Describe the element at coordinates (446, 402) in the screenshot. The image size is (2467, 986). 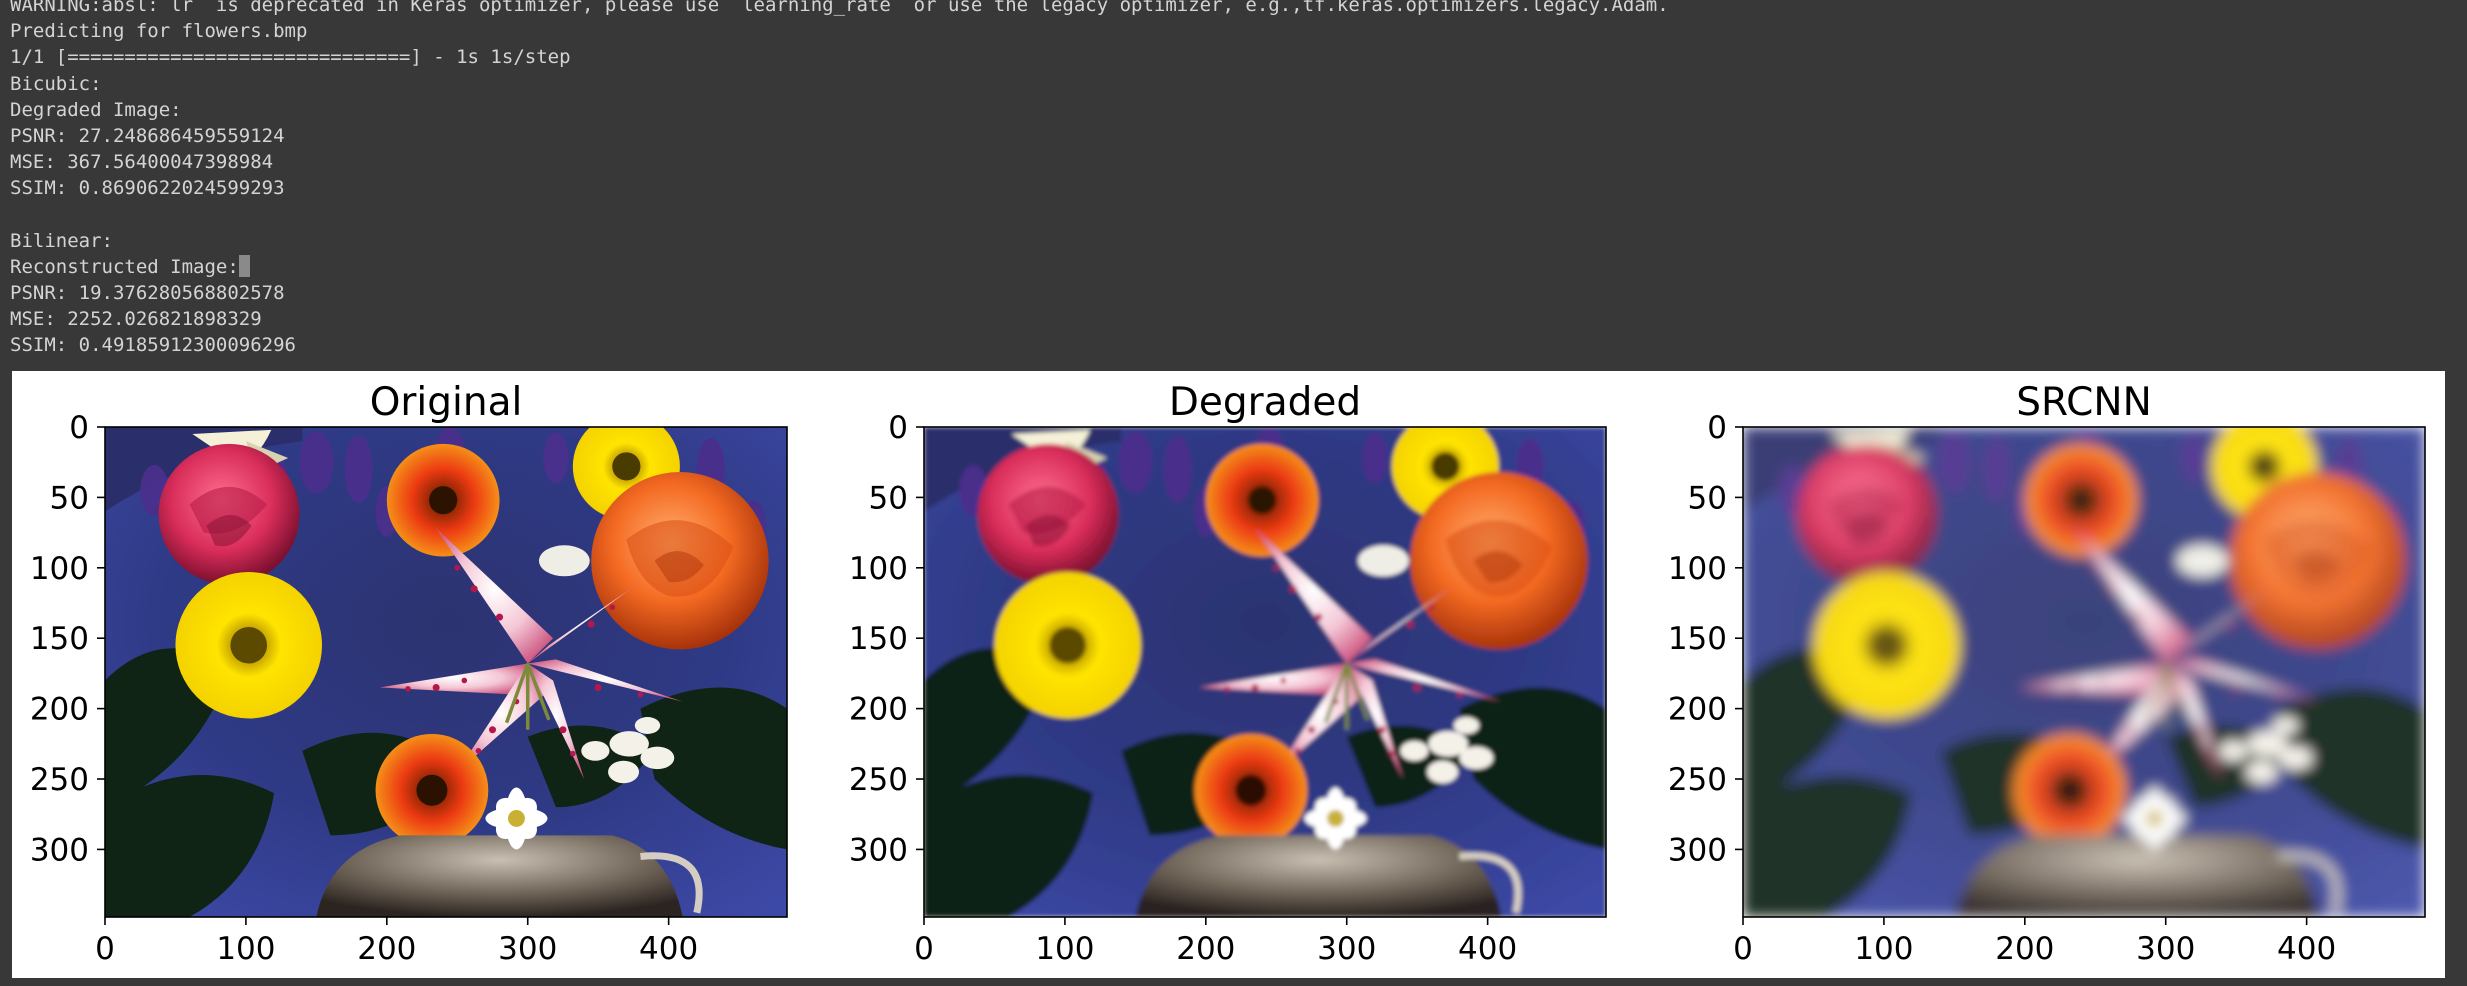
I see `panel-title: Original` at that location.